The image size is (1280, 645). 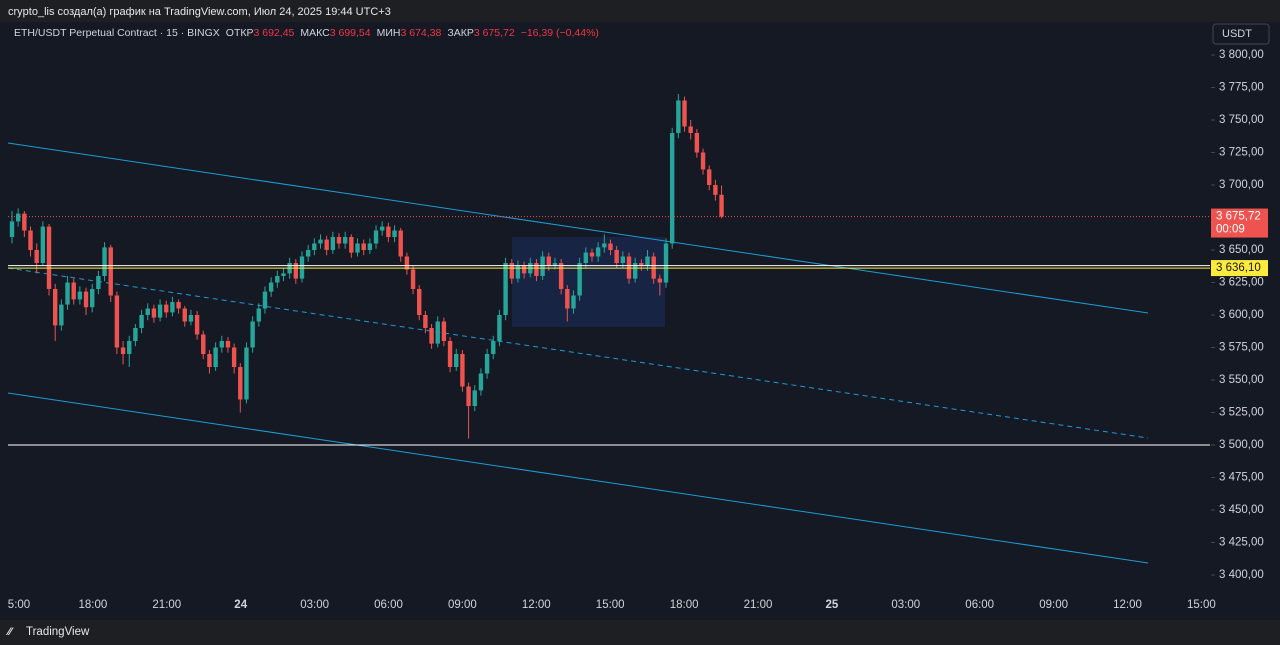 I want to click on currency-button, so click(x=1241, y=34).